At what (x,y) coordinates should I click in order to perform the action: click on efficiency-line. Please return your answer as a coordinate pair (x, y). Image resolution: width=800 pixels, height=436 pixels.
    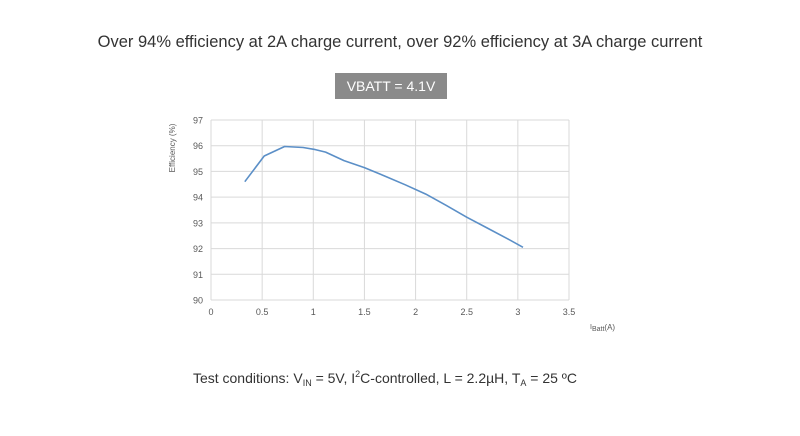
    Looking at the image, I should click on (384, 197).